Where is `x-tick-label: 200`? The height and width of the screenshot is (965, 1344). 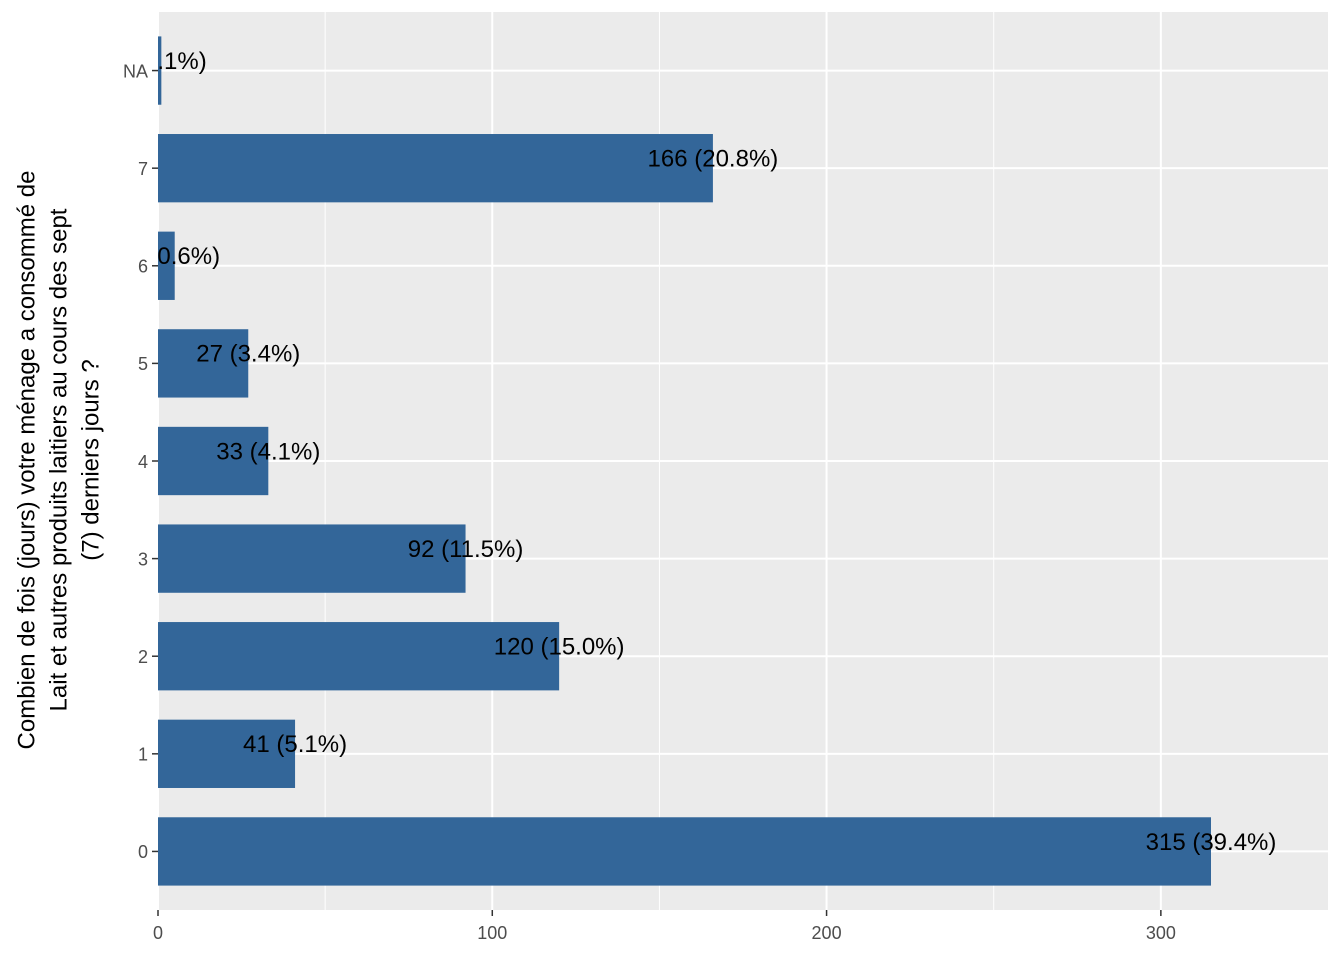 x-tick-label: 200 is located at coordinates (827, 933).